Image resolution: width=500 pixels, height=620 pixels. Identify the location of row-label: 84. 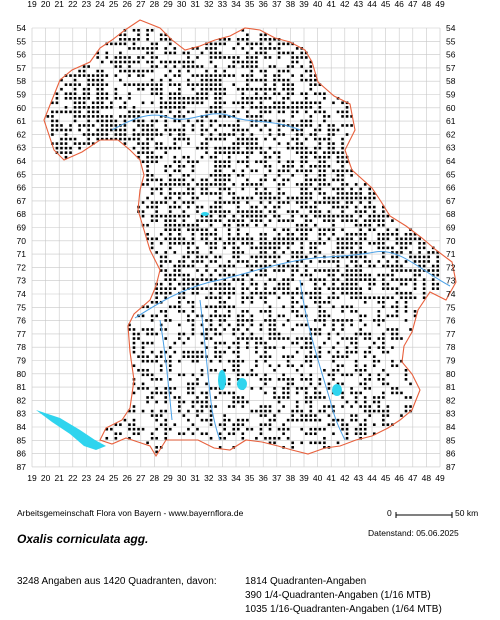
(451, 427).